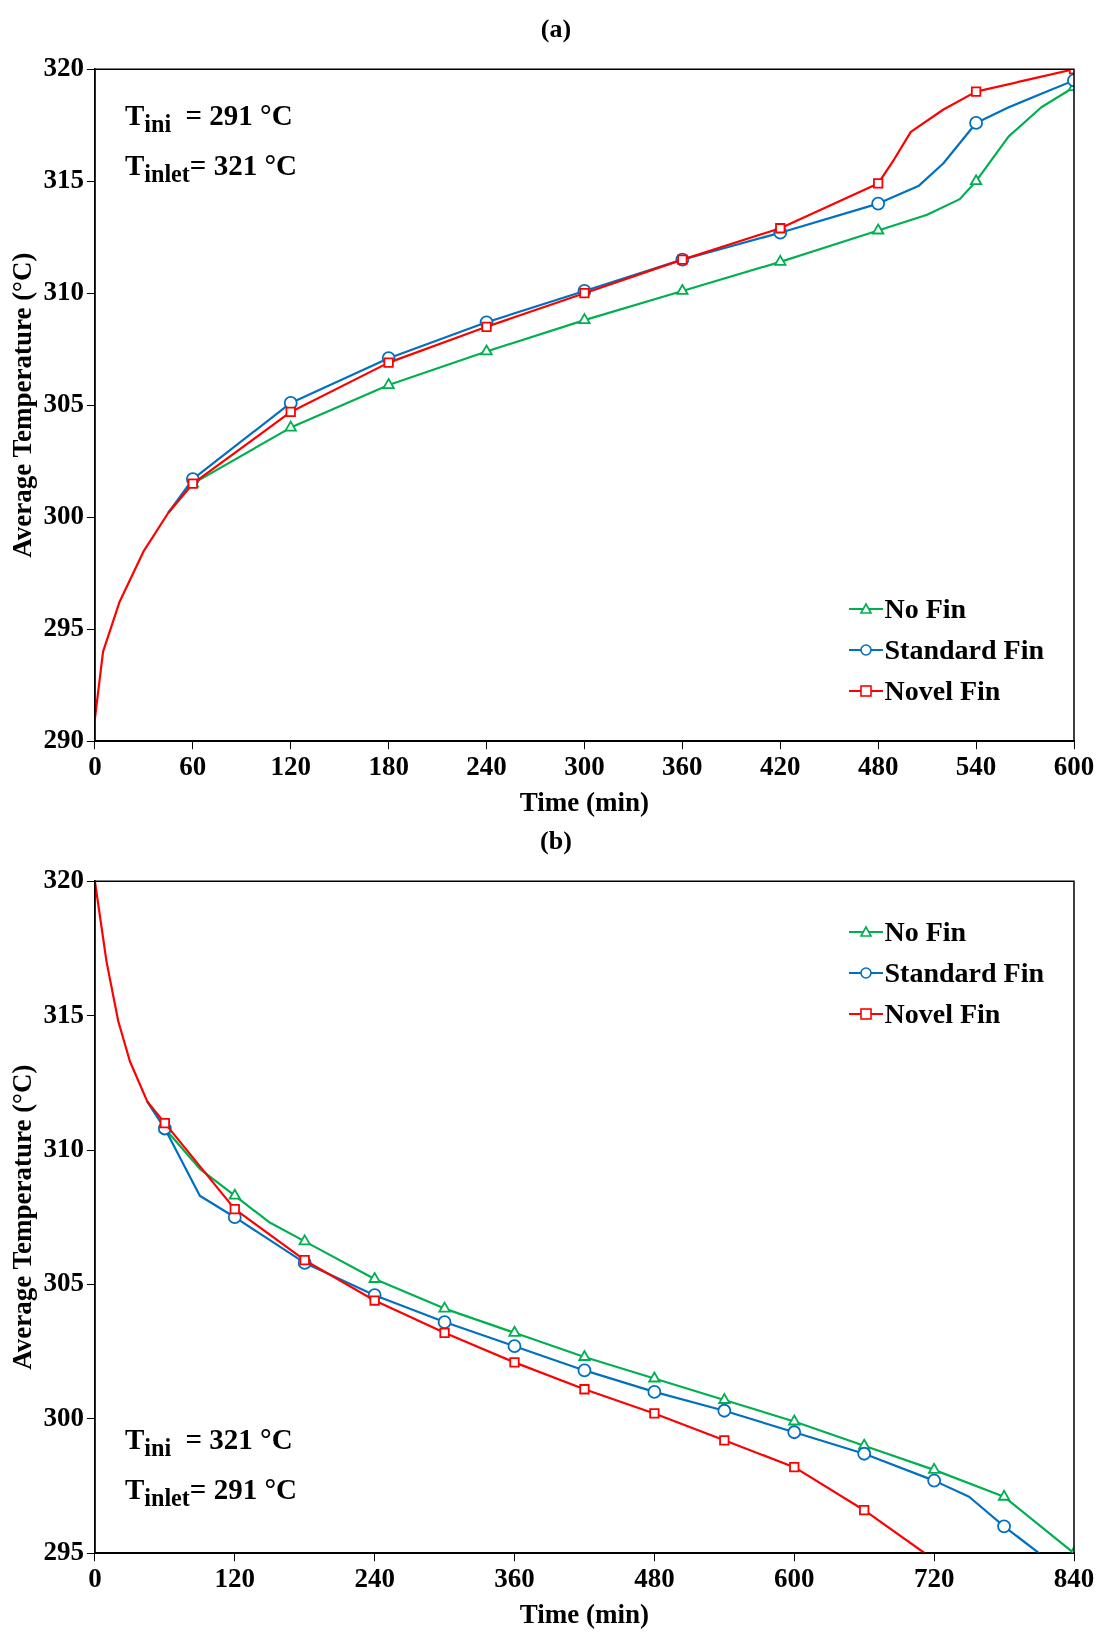 Image resolution: width=1112 pixels, height=1642 pixels. I want to click on annotation: T$_{ini}$ = 291 °C, so click(209, 119).